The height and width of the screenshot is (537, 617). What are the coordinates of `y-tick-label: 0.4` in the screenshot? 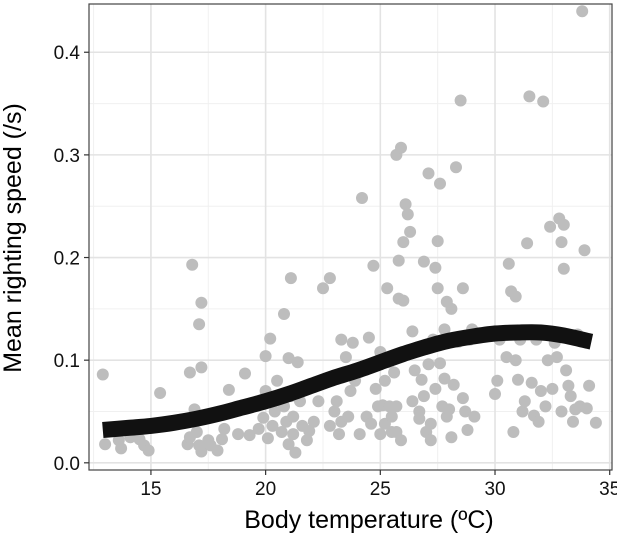 It's located at (67, 53).